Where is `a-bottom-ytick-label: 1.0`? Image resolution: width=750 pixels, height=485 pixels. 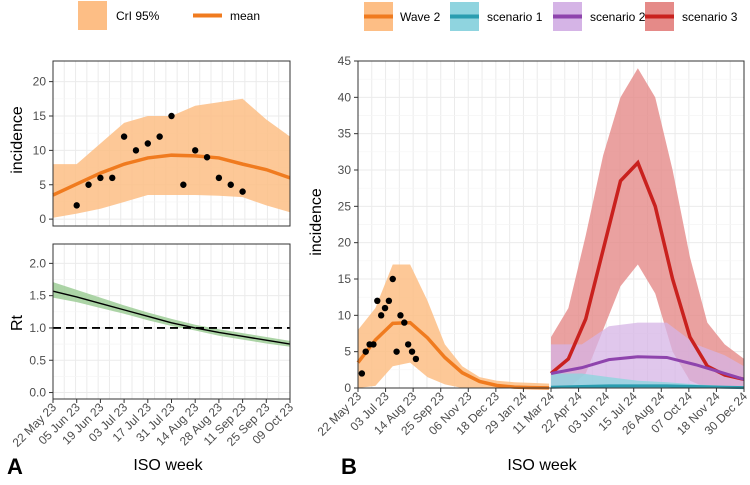 a-bottom-ytick-label: 1.0 is located at coordinates (37, 328).